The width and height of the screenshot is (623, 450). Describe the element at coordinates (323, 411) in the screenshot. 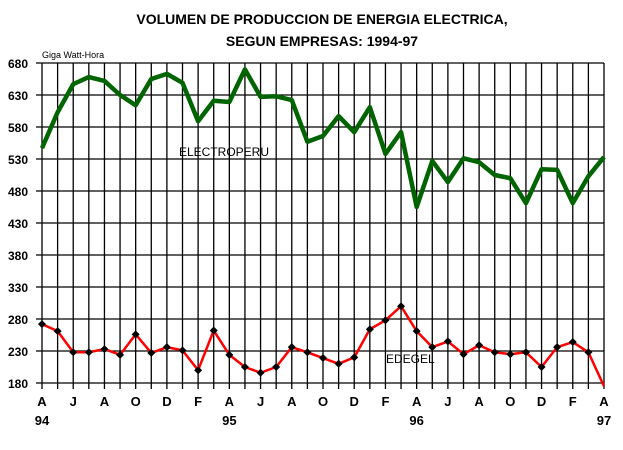

I see `x-tick-labels: A J A O D F A J A O D F A J A O D F A 94 95 96 97` at that location.